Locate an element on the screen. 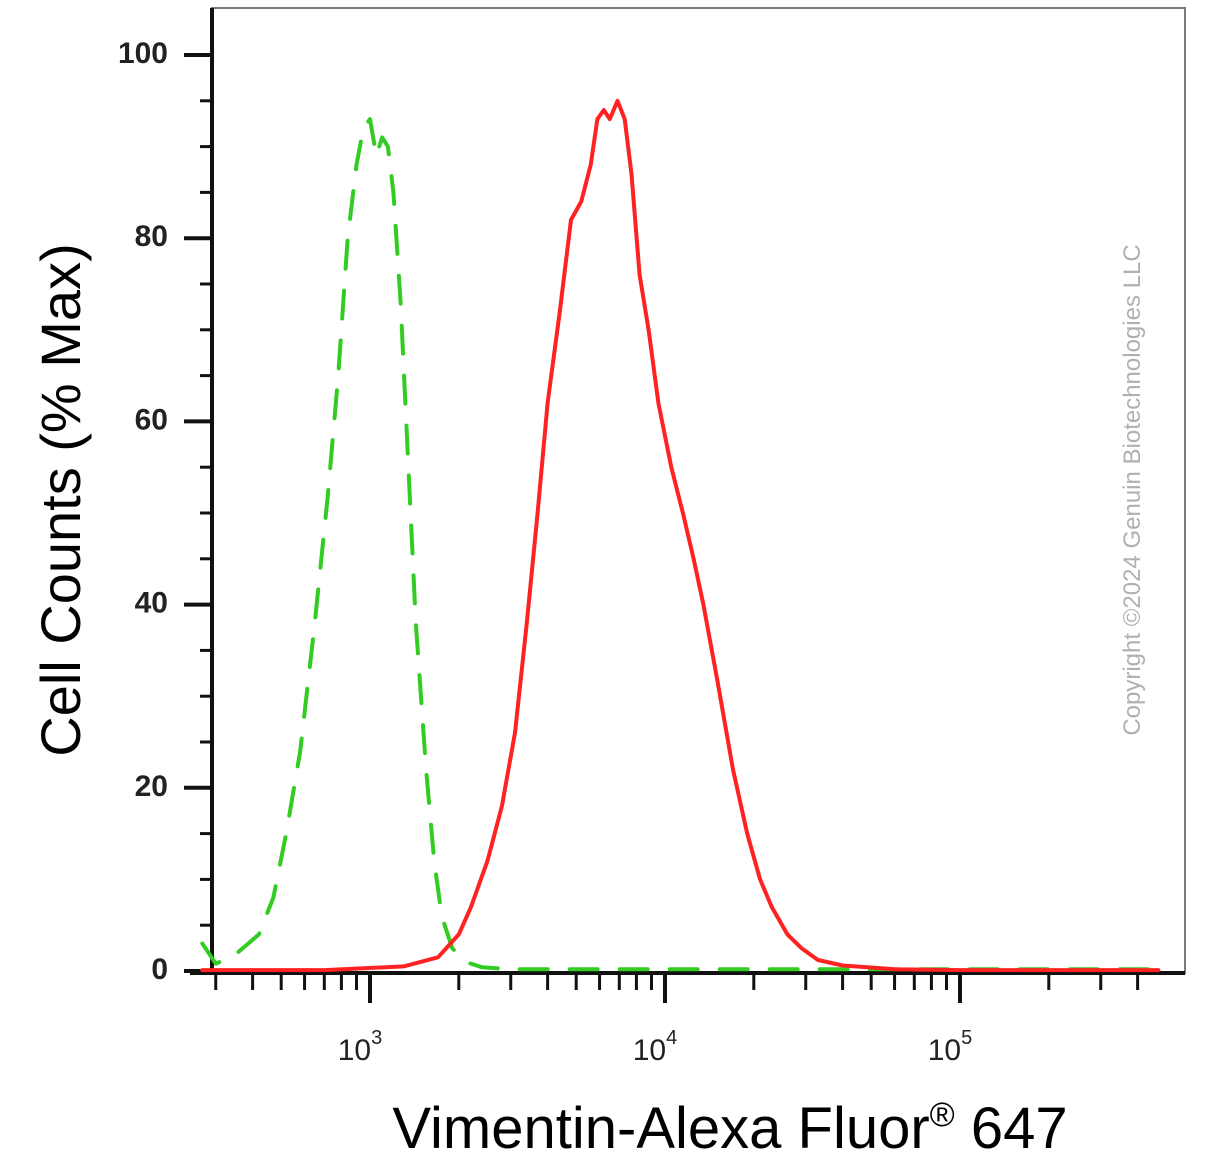 Image resolution: width=1218 pixels, height=1168 pixels. x-tick-label: 10⁵ is located at coordinates (950, 1047).